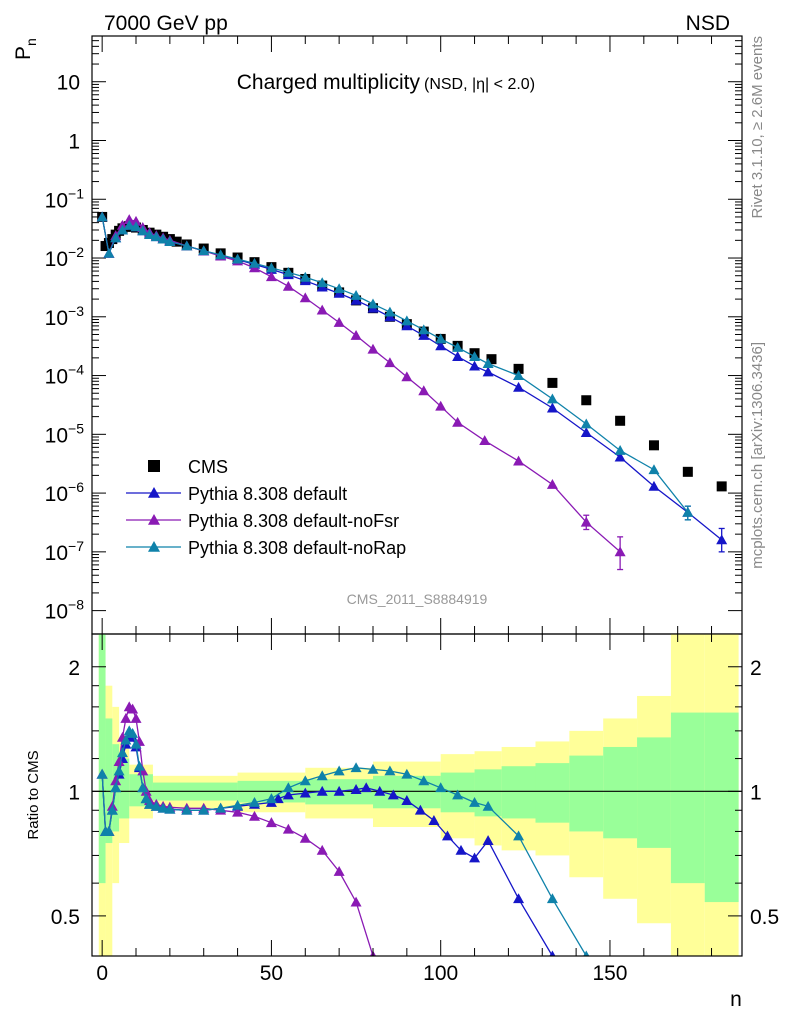 The width and height of the screenshot is (786, 1024). What do you see at coordinates (756, 792) in the screenshot?
I see `ratio-ytick-label-right: 1` at bounding box center [756, 792].